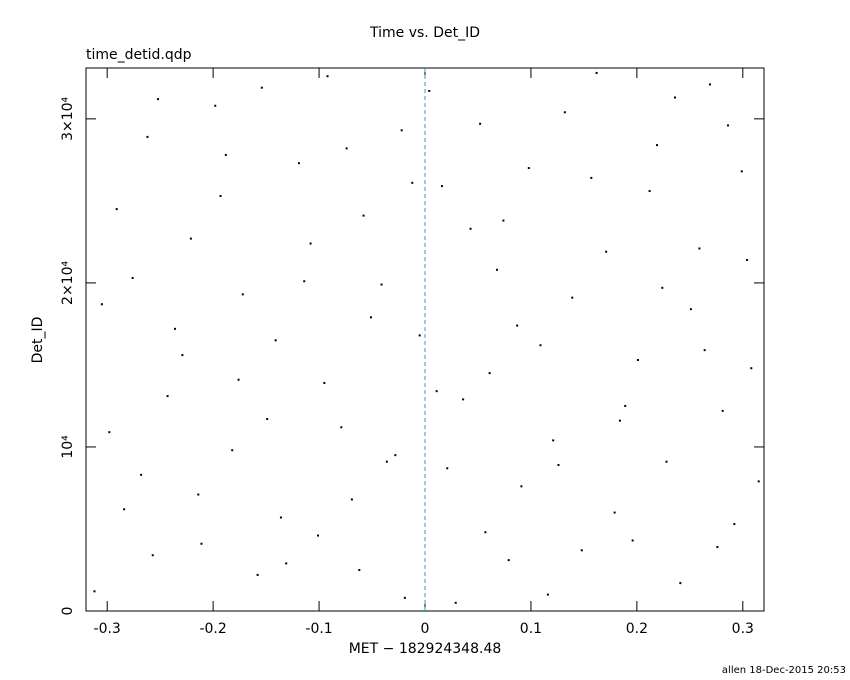  I want to click on x-tick-label: 0.1, so click(531, 629).